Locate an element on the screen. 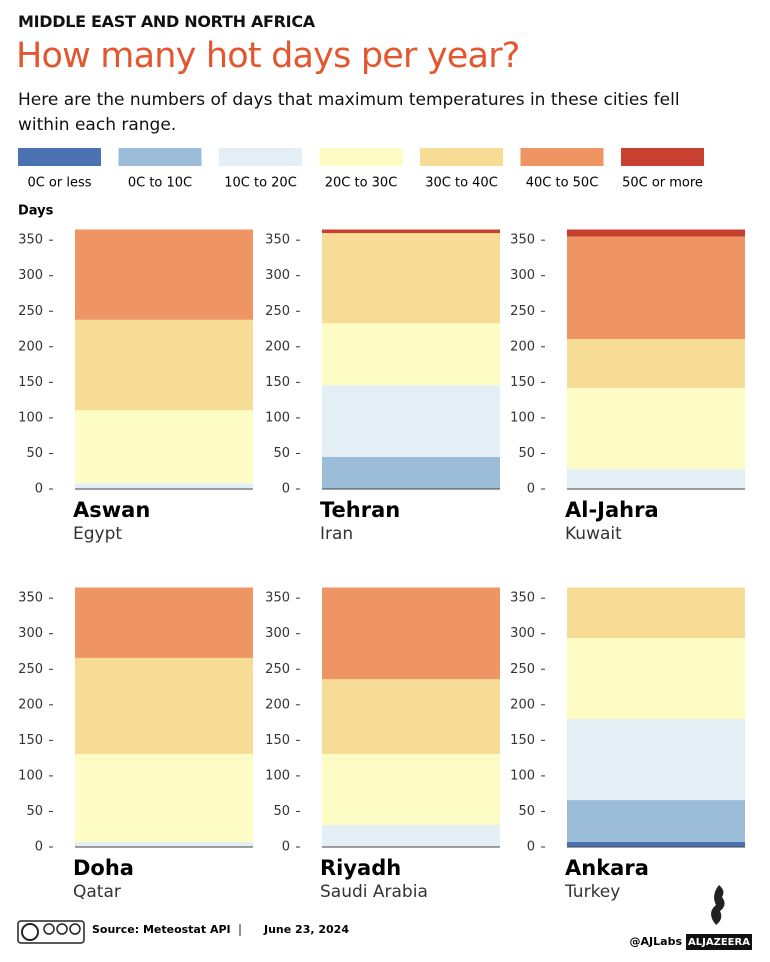 Image resolution: width=770 pixels, height=962 pixels. legend-label: 0C to 10C is located at coordinates (160, 183).